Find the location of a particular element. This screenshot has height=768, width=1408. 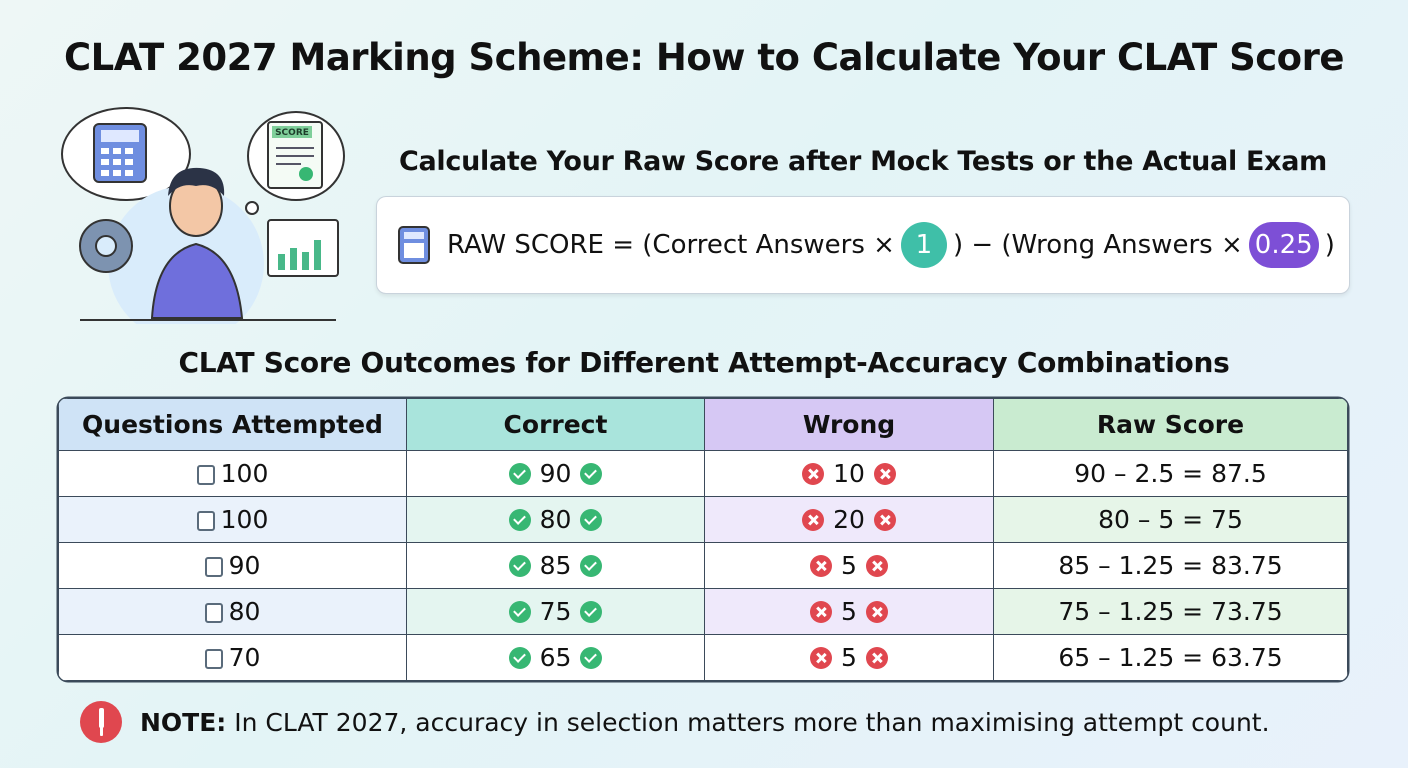

cell-value: 75 – 1.25 = 73.75 is located at coordinates (1170, 611).